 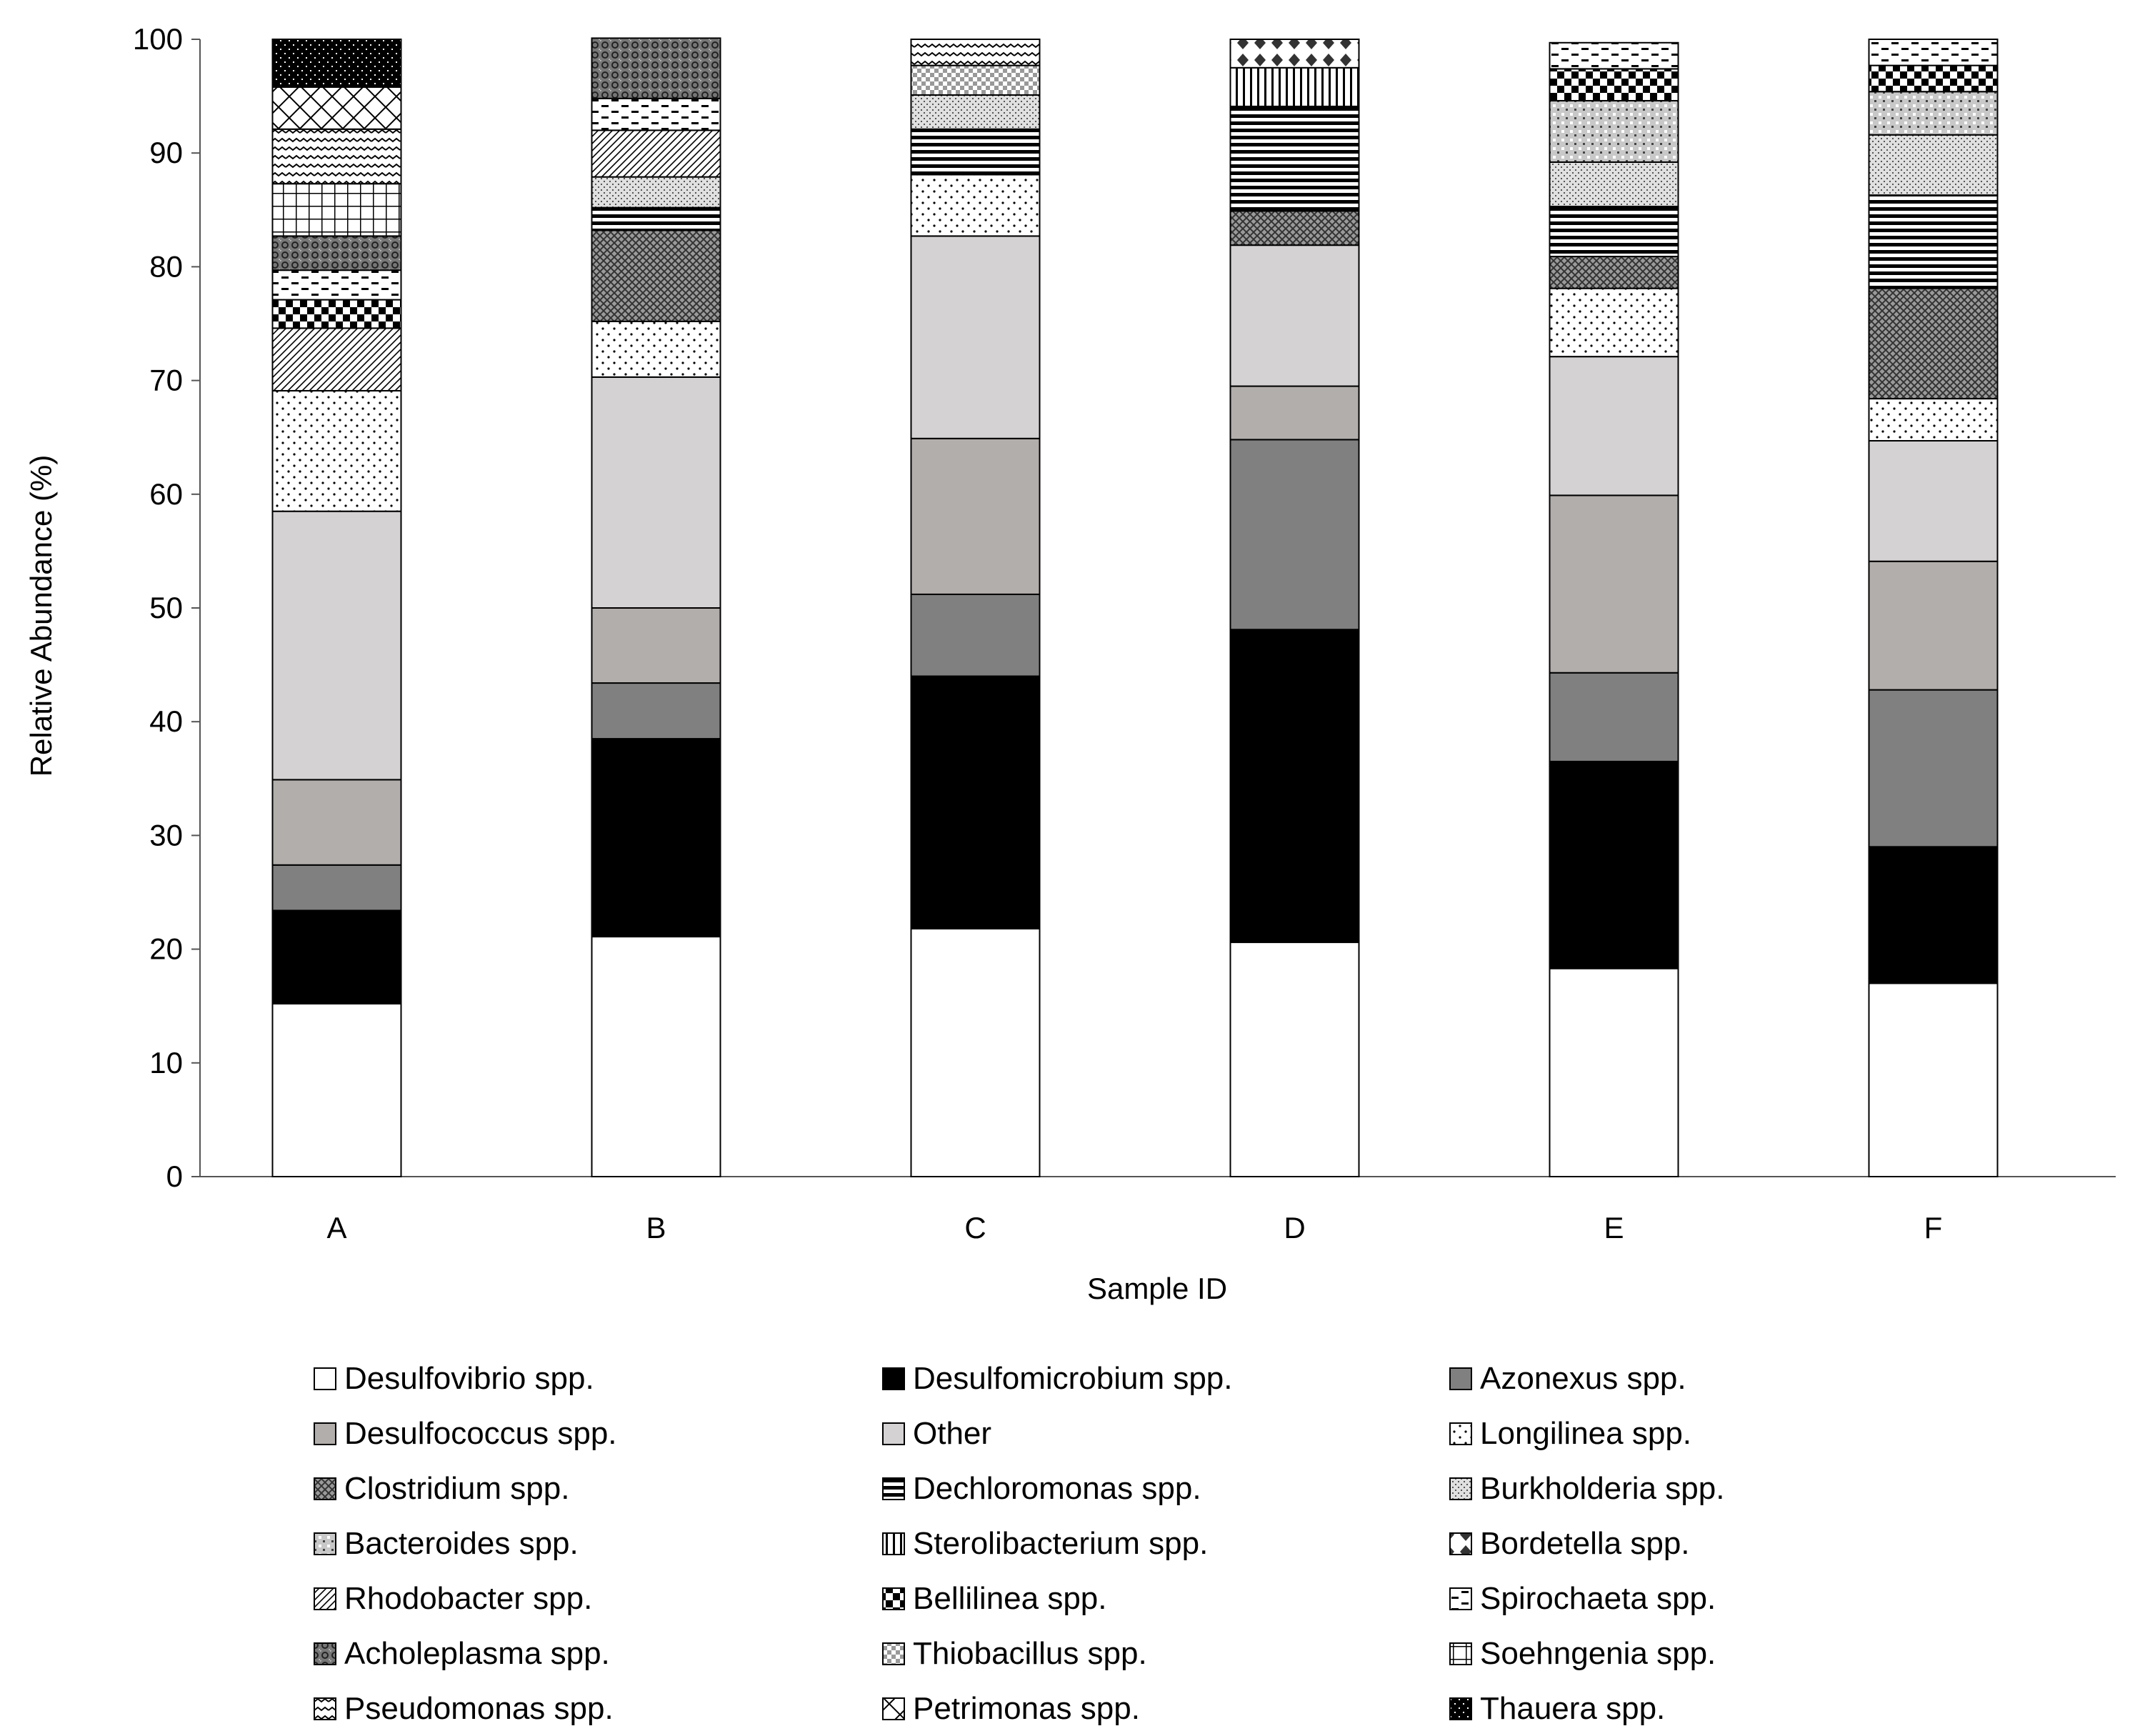 What do you see at coordinates (166, 721) in the screenshot?
I see `y-tick-label: 40` at bounding box center [166, 721].